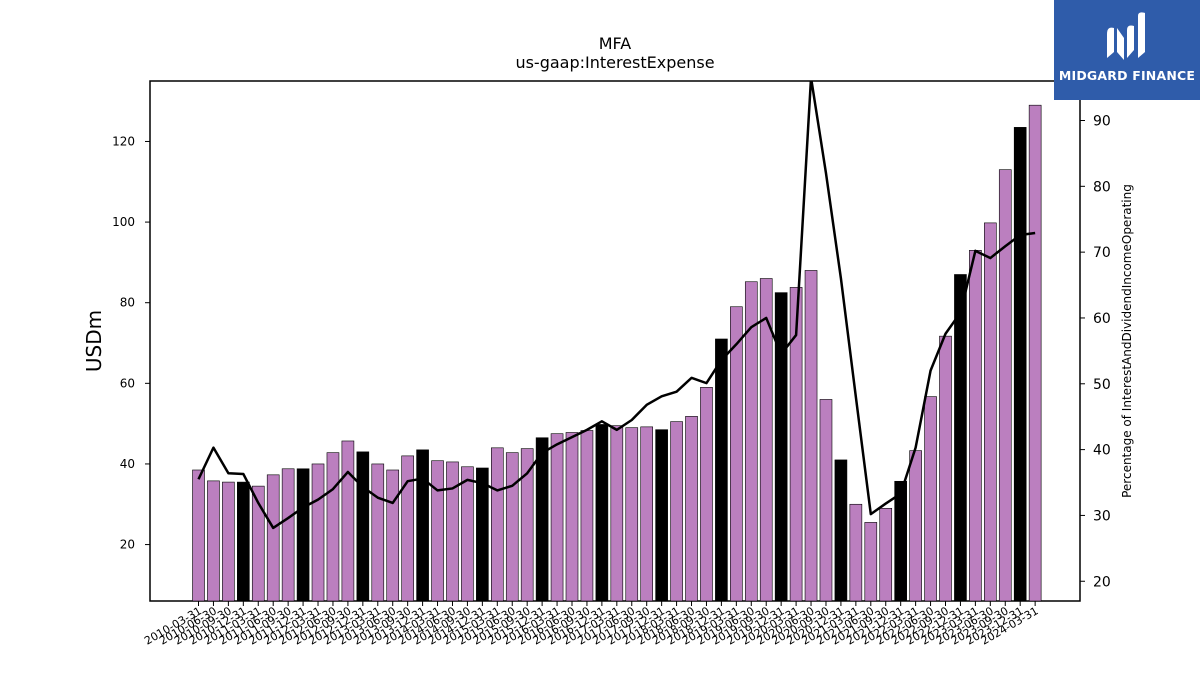 The height and width of the screenshot is (675, 1200). Describe the element at coordinates (1102, 582) in the screenshot. I see `y2-tick-label-20: 20` at that location.